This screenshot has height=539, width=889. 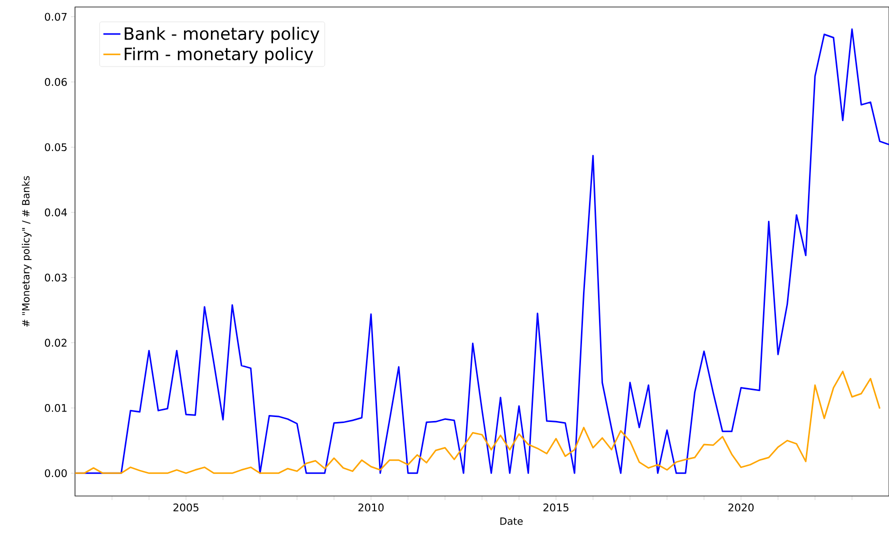 I want to click on legend-label: Bank - monetary policy, so click(x=222, y=35).